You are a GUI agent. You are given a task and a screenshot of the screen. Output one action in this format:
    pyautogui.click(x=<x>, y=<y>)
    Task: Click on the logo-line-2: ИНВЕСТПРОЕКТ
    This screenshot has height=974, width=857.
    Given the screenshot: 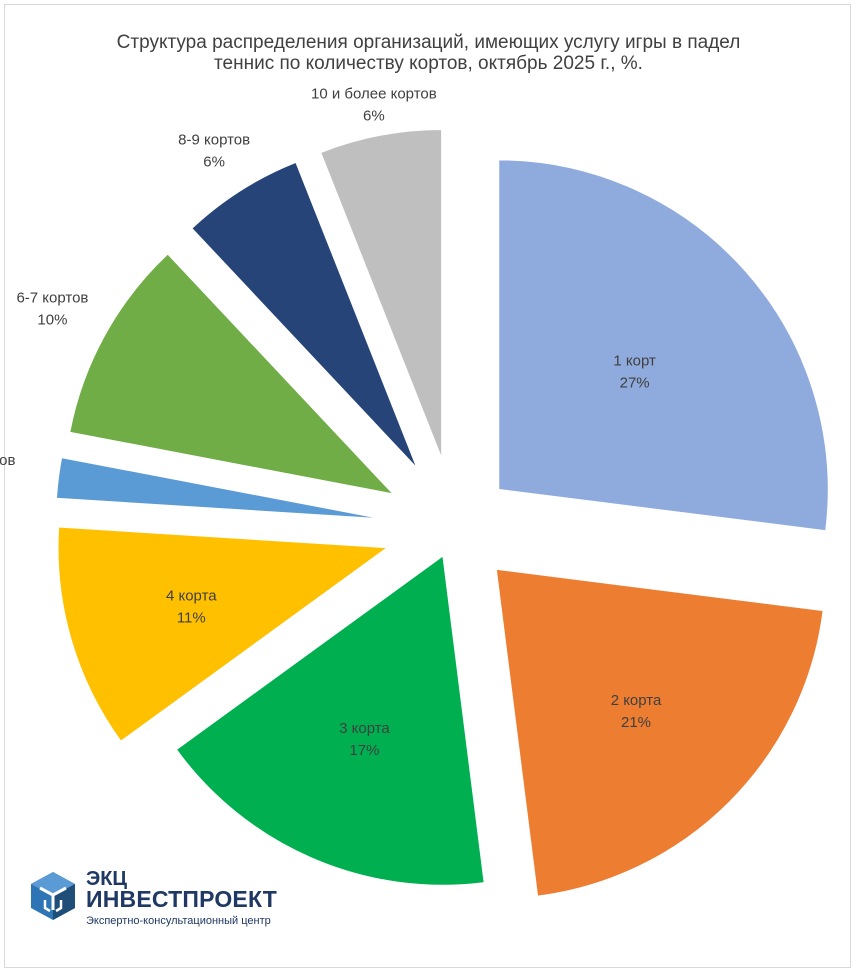 What is the action you would take?
    pyautogui.click(x=182, y=899)
    